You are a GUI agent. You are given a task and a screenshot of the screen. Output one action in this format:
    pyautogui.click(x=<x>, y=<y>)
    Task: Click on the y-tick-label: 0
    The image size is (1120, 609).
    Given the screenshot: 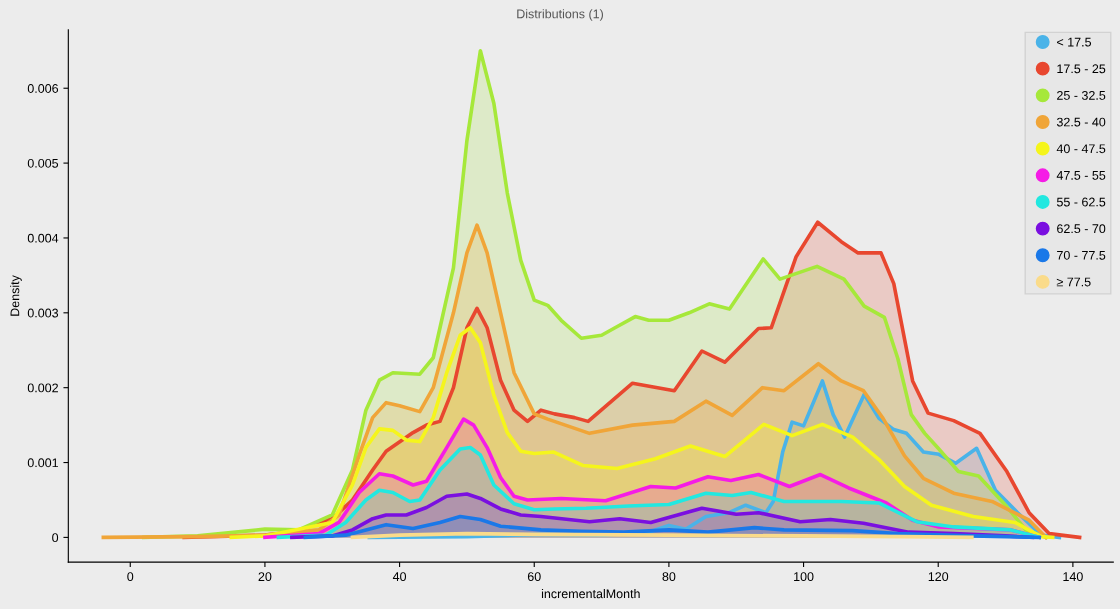 What is the action you would take?
    pyautogui.click(x=55, y=538)
    